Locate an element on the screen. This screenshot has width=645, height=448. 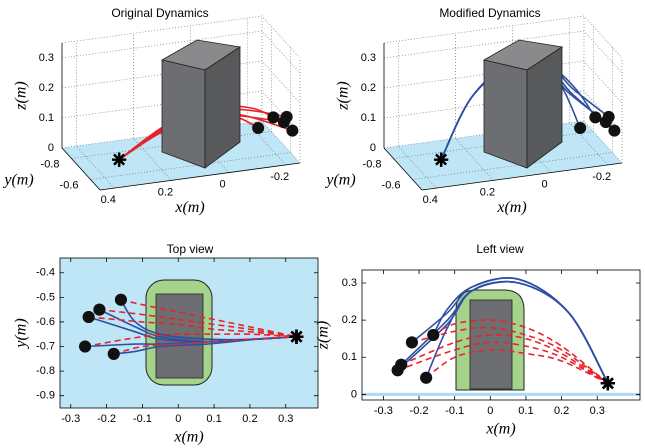
z-tick-label: 0 is located at coordinates (373, 148).